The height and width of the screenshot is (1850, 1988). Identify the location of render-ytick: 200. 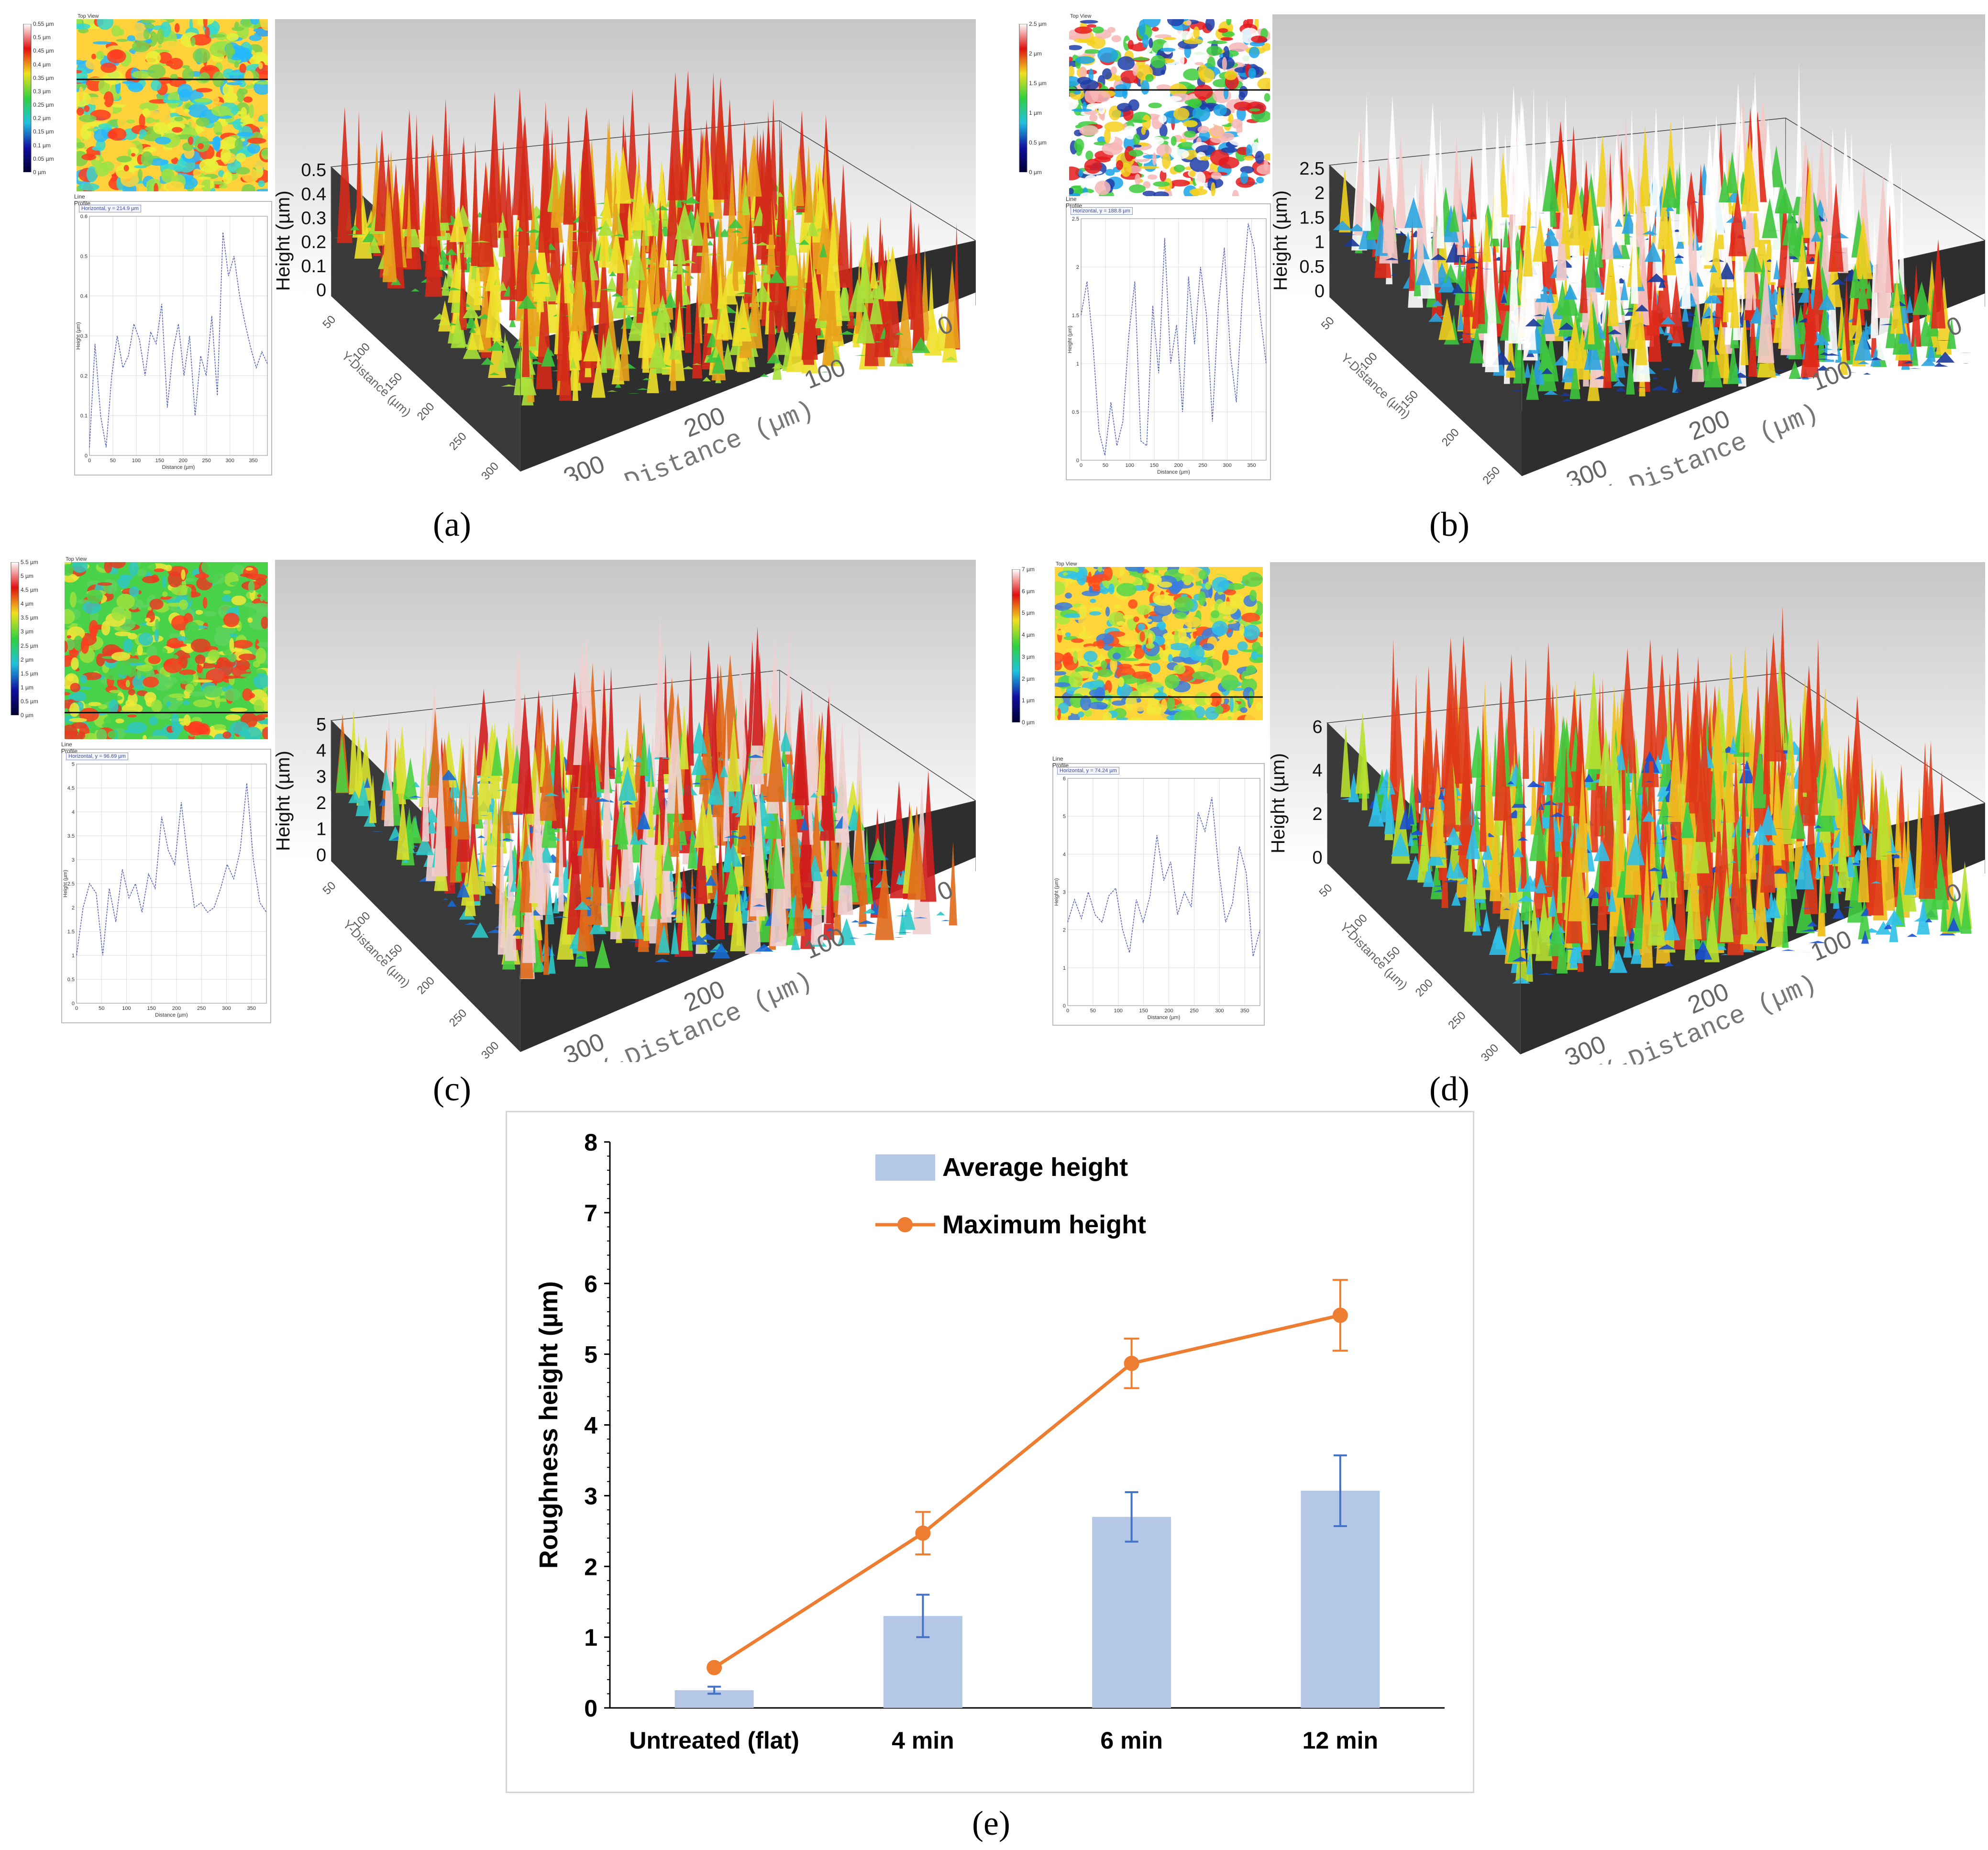
(1450, 437).